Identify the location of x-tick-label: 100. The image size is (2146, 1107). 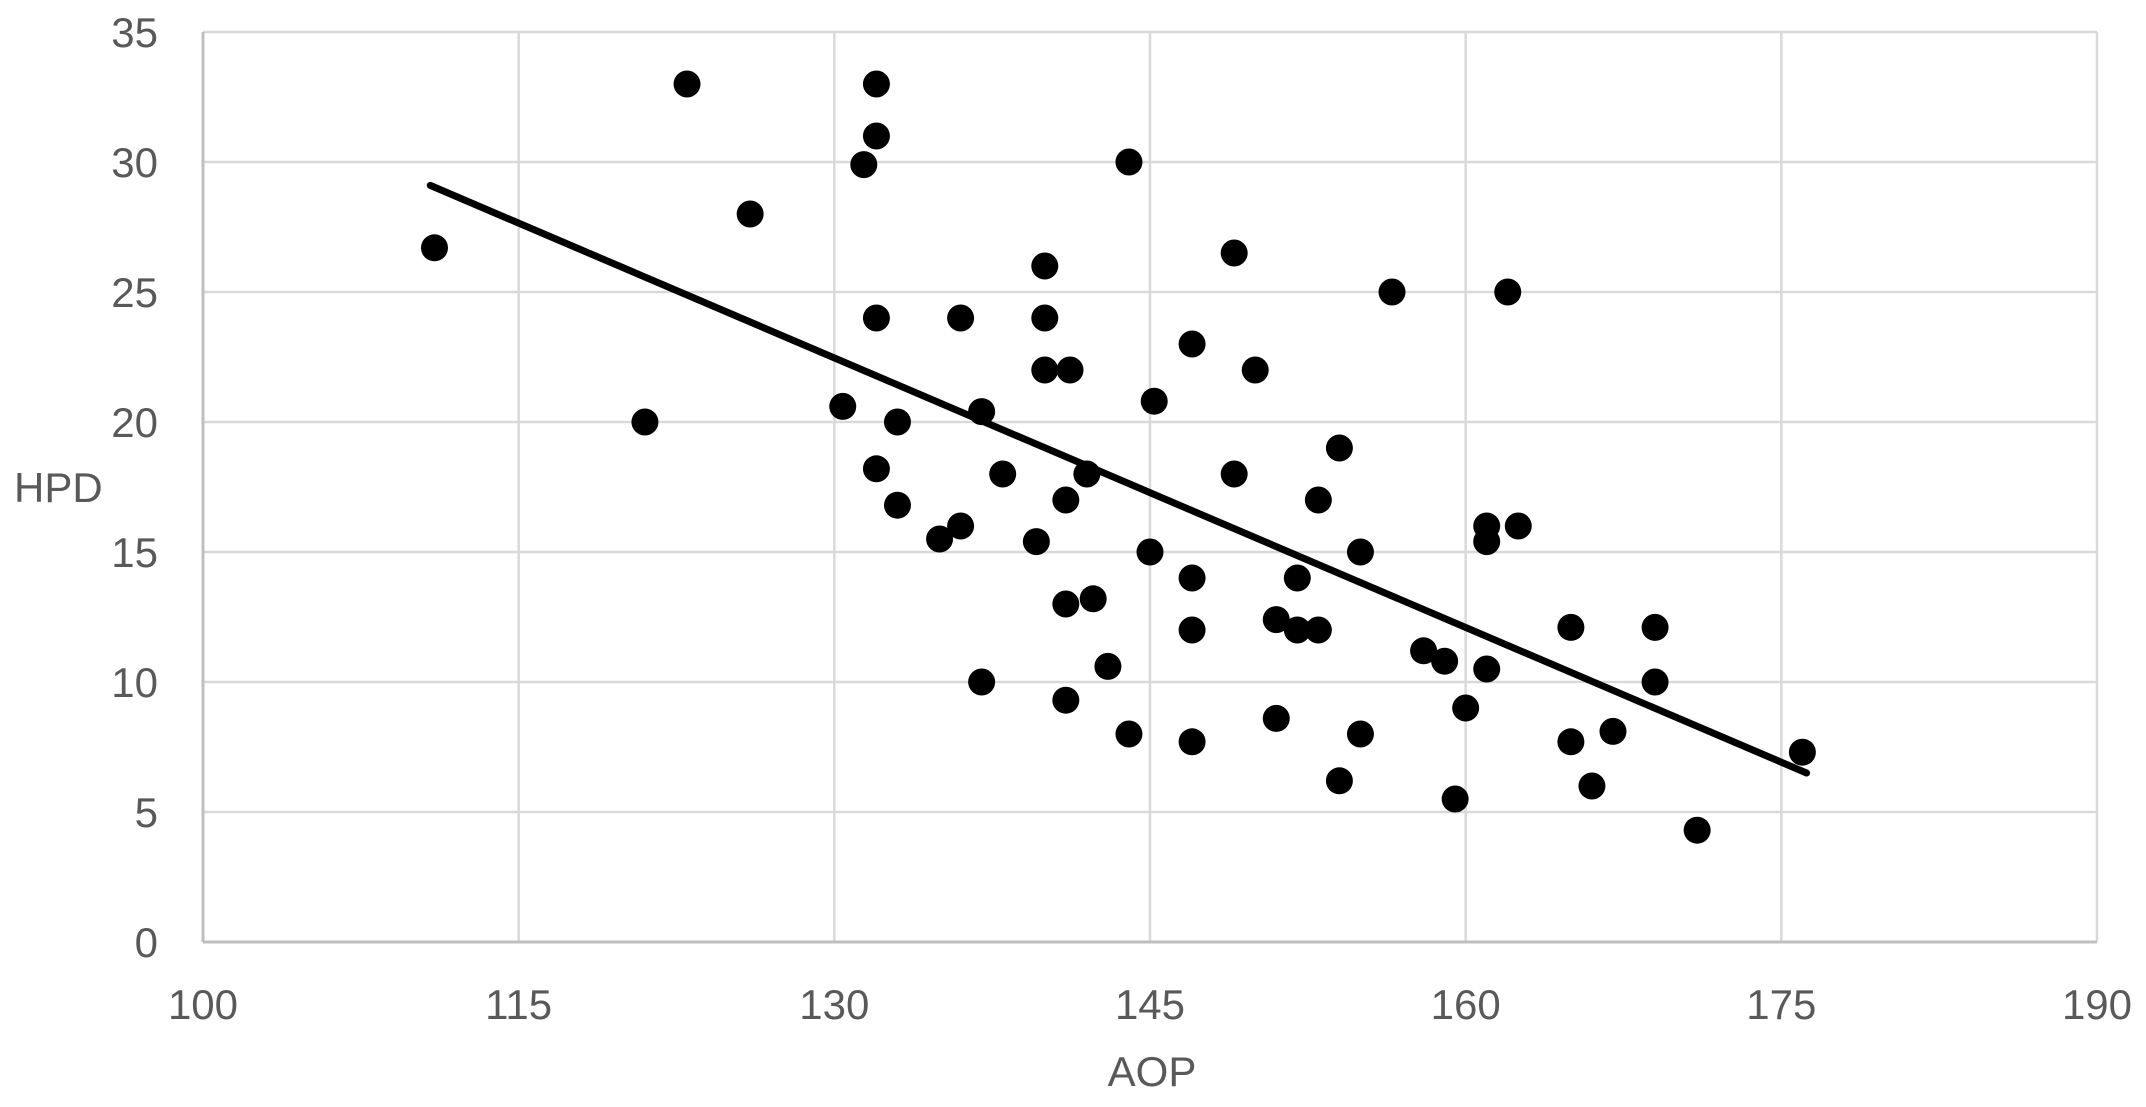
(203, 1004).